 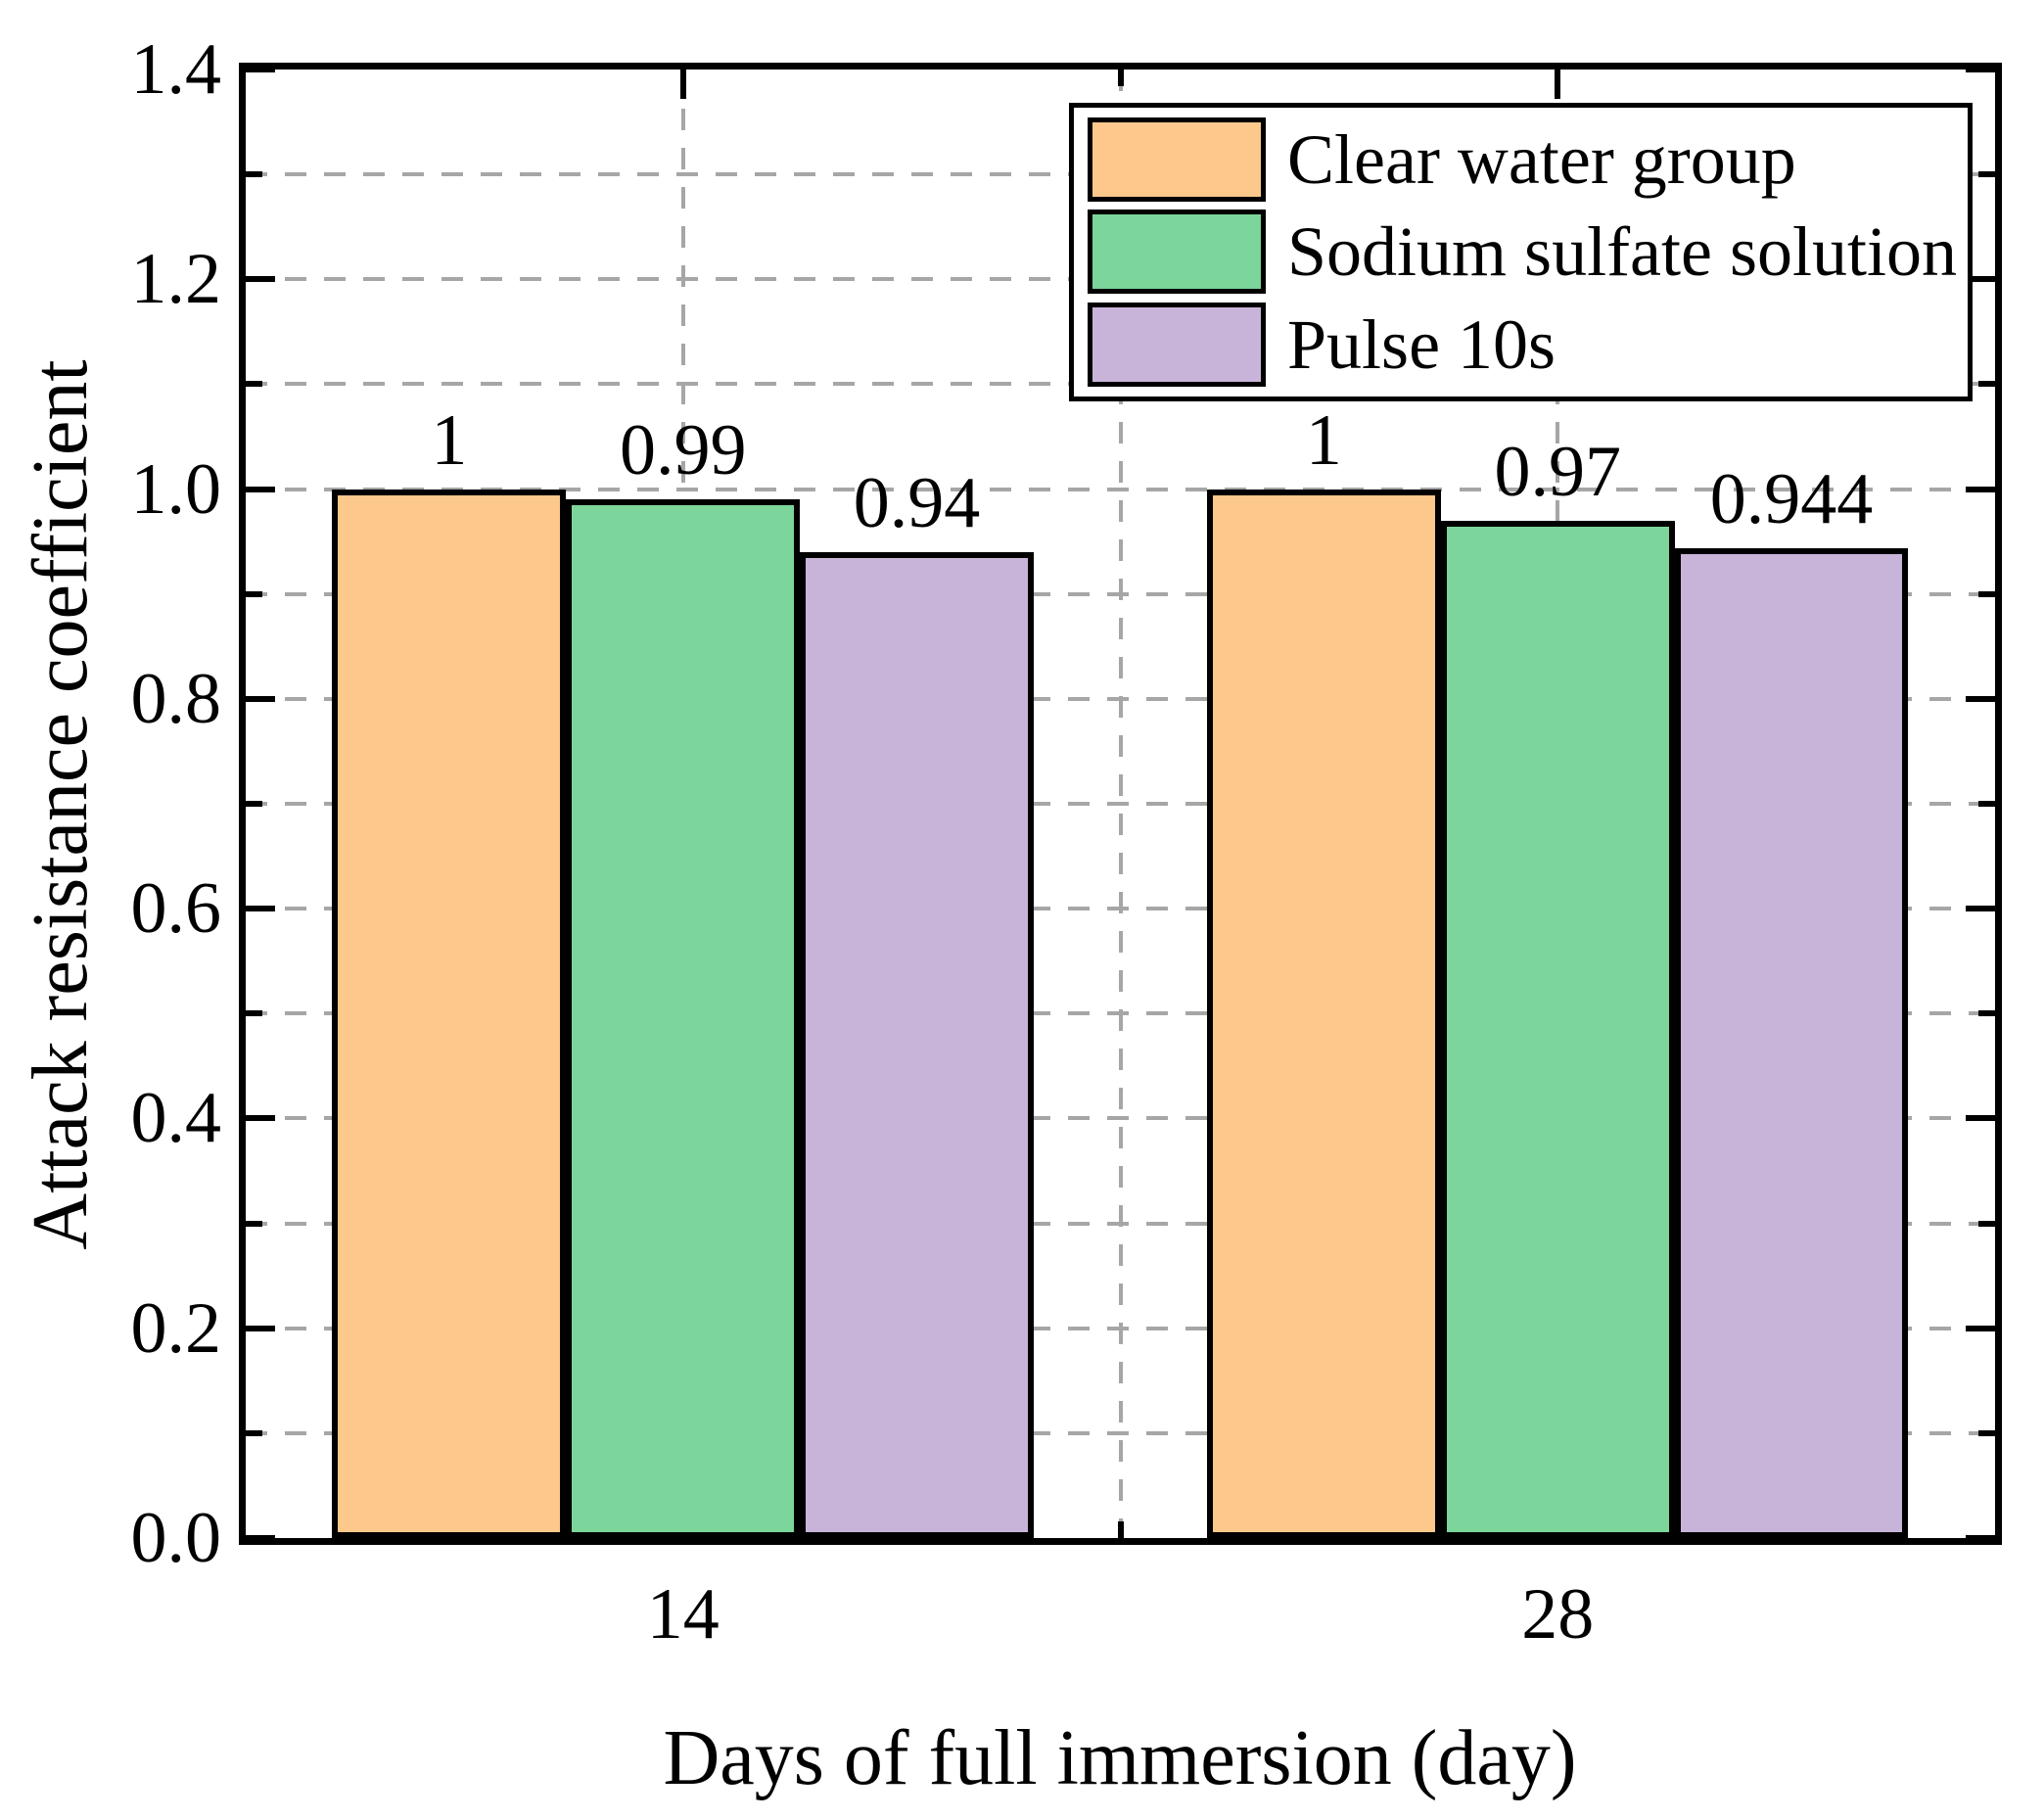 I want to click on y-tick-label: 1.2, so click(x=176, y=279).